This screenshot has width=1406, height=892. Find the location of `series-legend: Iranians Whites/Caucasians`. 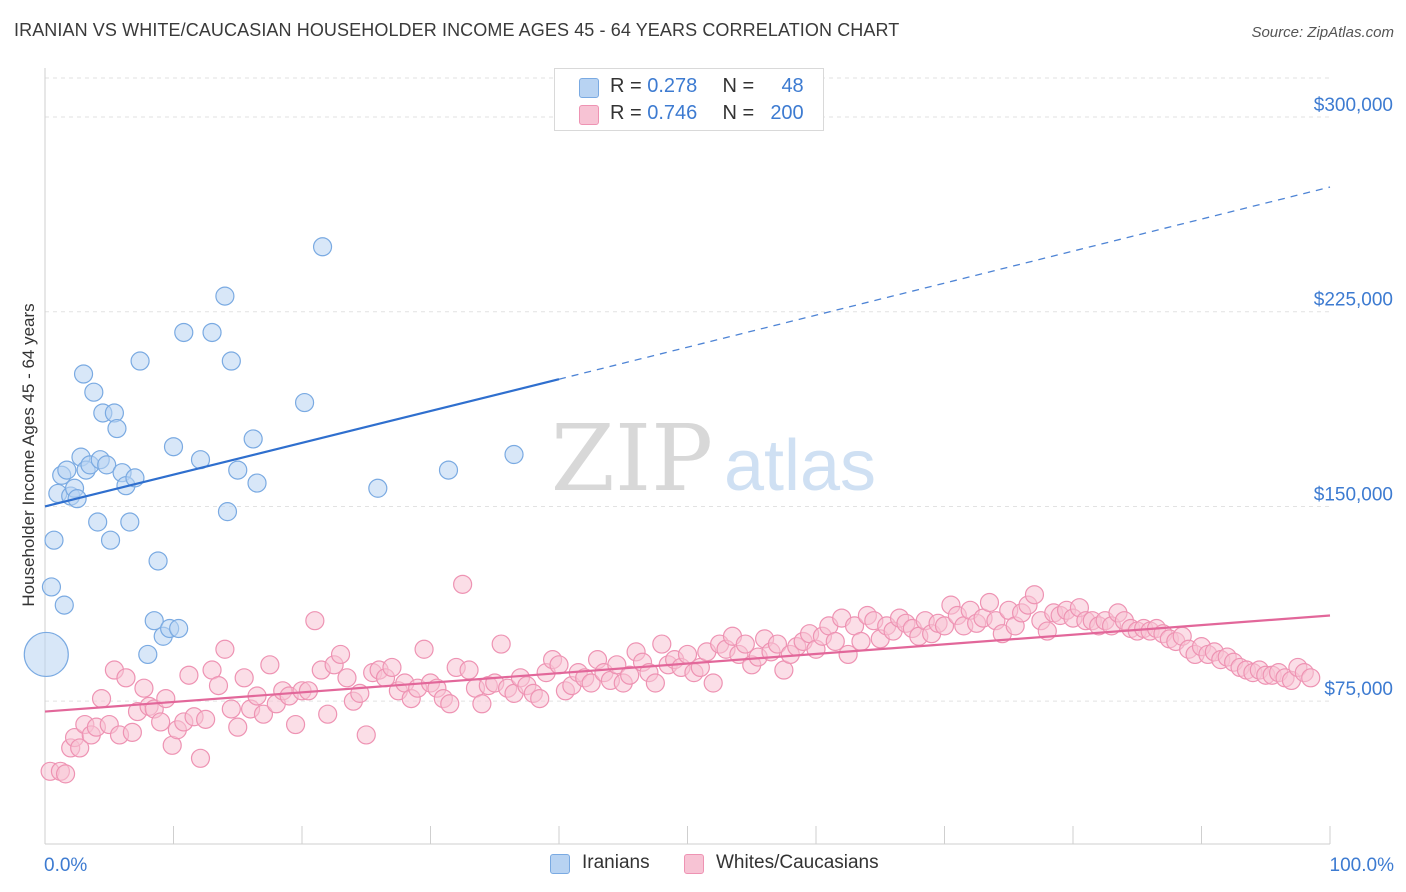

series-legend: Iranians Whites/Caucasians is located at coordinates (703, 864).